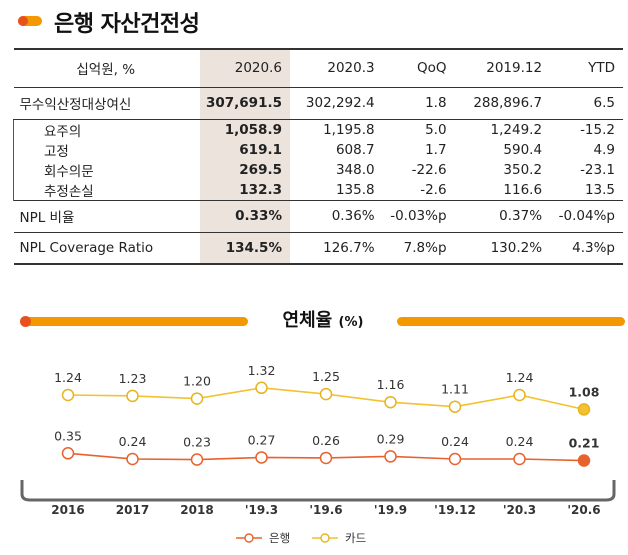  What do you see at coordinates (197, 381) in the screenshot?
I see `data-label: 1.20` at bounding box center [197, 381].